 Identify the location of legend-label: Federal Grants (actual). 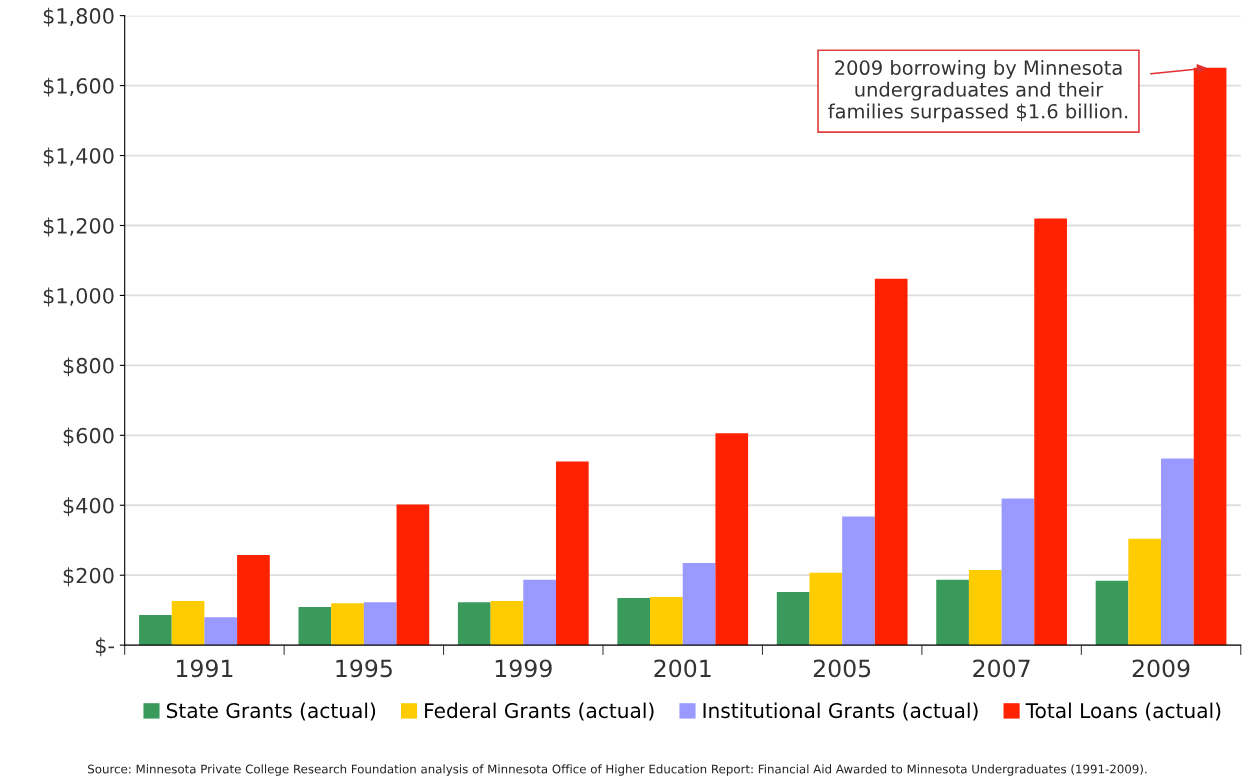
(539, 711).